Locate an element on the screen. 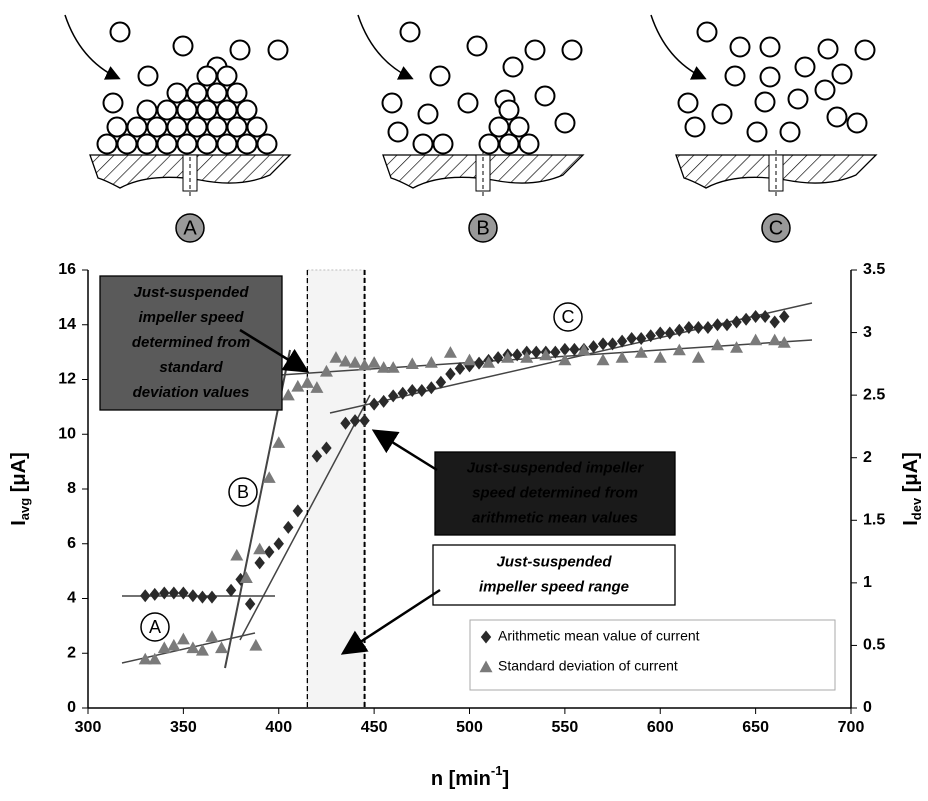 The image size is (928, 801). y-axis-label-sub: avg is located at coordinates (24, 509).